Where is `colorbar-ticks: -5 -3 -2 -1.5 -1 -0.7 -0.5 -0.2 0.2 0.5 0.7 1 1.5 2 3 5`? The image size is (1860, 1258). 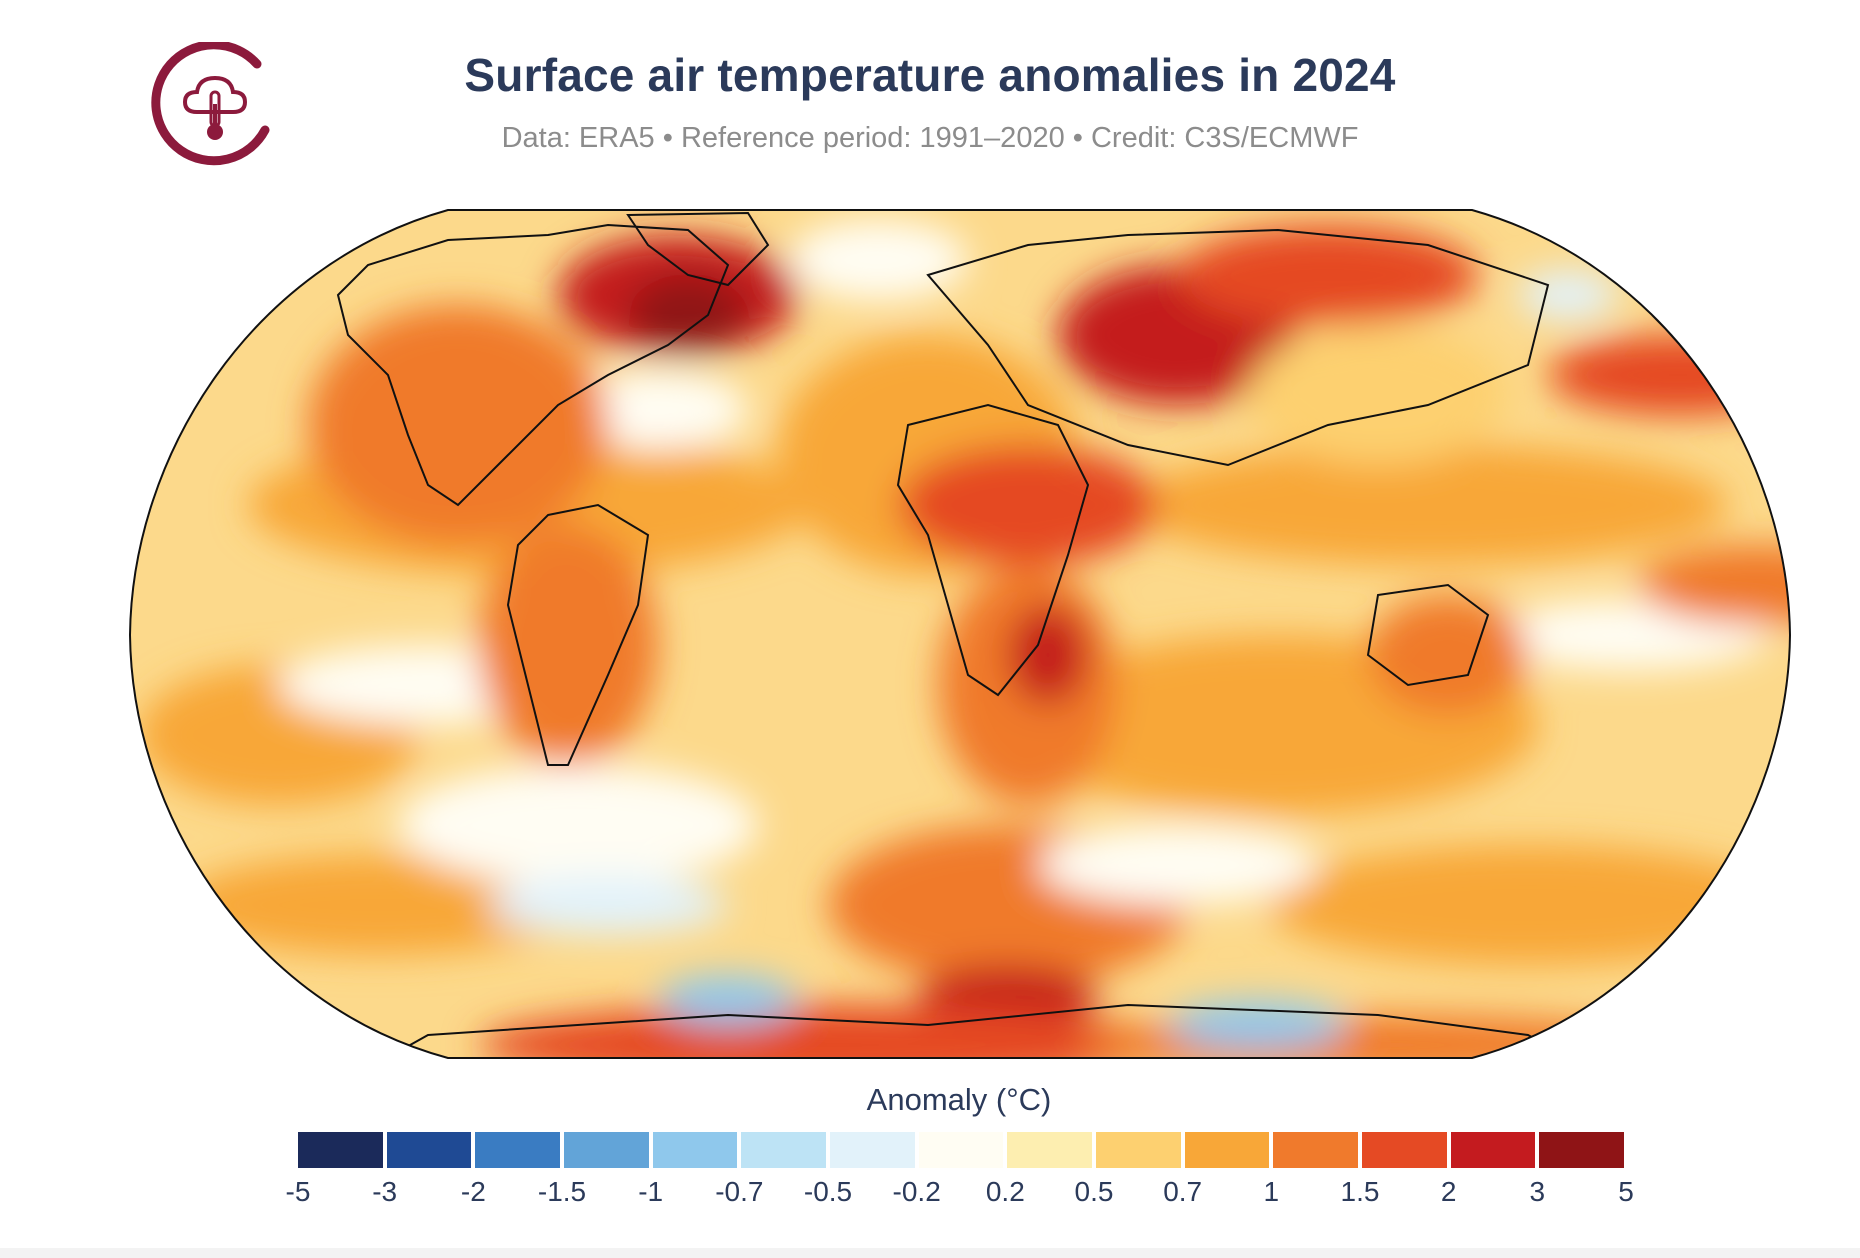
colorbar-ticks: -5 -3 -2 -1.5 -1 -0.7 -0.5 -0.2 0.2 0.5 0.7 1 1.5 2 3 5 is located at coordinates (930, 1197).